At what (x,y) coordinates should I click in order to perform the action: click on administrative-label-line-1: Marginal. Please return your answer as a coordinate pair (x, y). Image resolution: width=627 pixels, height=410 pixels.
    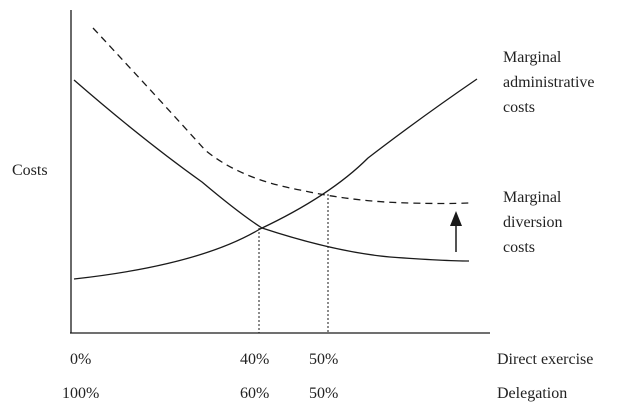
    Looking at the image, I should click on (532, 57).